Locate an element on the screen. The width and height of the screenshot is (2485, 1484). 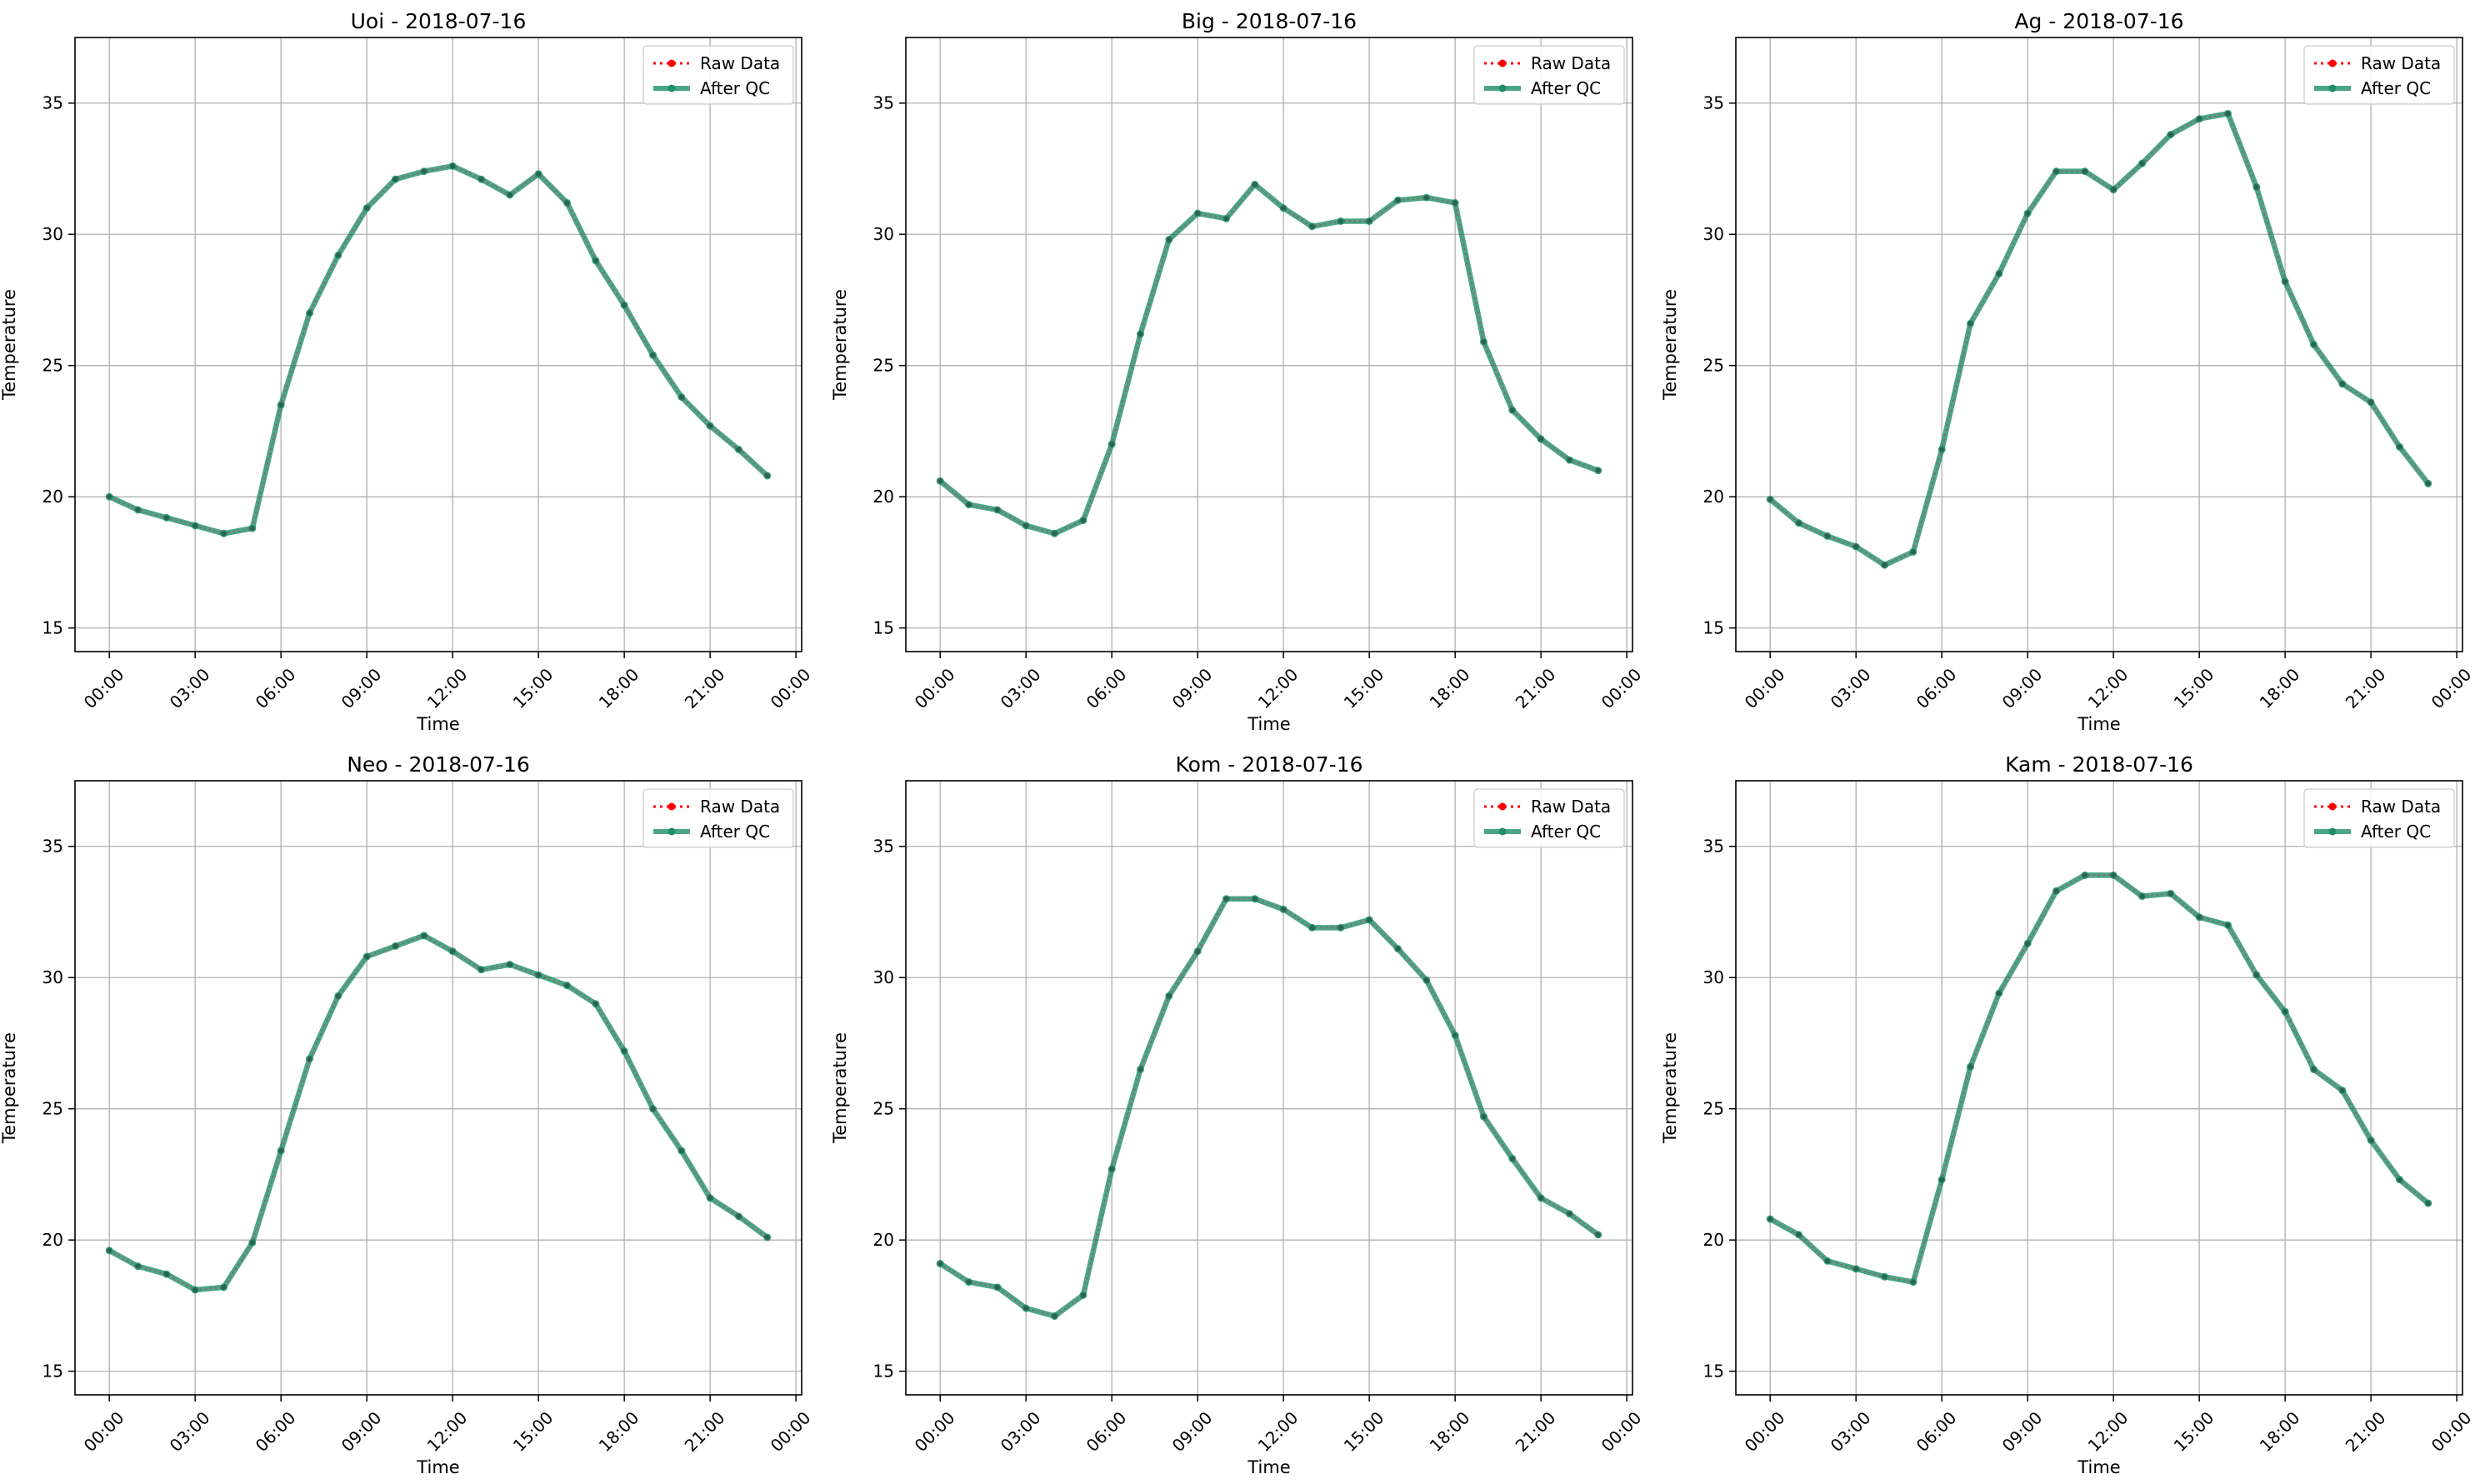
x-tick-label: 06:00 is located at coordinates (1106, 688).